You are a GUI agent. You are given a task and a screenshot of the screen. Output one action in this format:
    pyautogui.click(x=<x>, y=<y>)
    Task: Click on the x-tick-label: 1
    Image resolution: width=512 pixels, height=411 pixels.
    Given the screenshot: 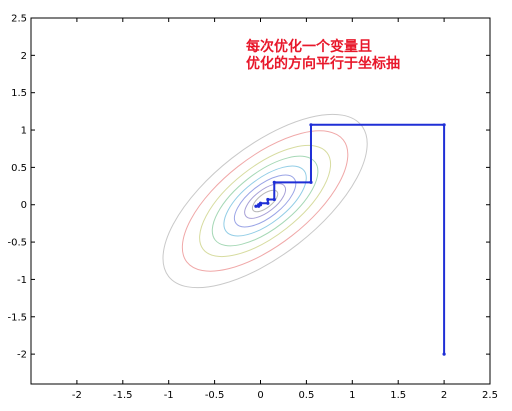 What is the action you would take?
    pyautogui.click(x=352, y=395)
    